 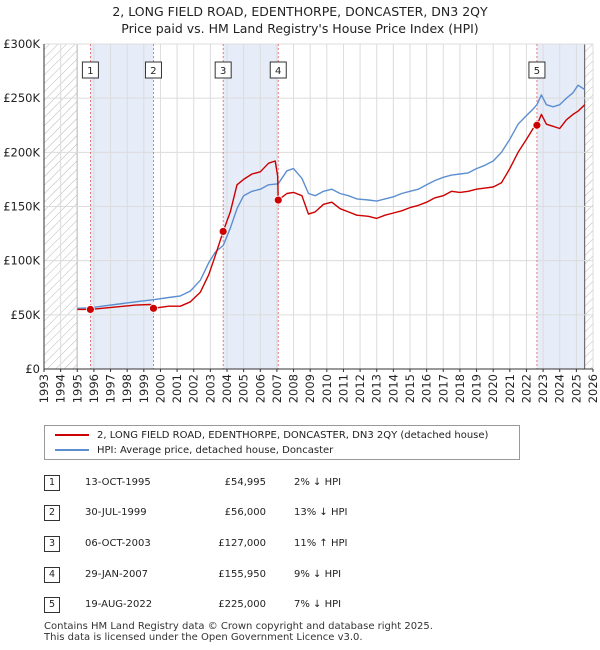 I want to click on legend-swatch-hpi, so click(x=72, y=450).